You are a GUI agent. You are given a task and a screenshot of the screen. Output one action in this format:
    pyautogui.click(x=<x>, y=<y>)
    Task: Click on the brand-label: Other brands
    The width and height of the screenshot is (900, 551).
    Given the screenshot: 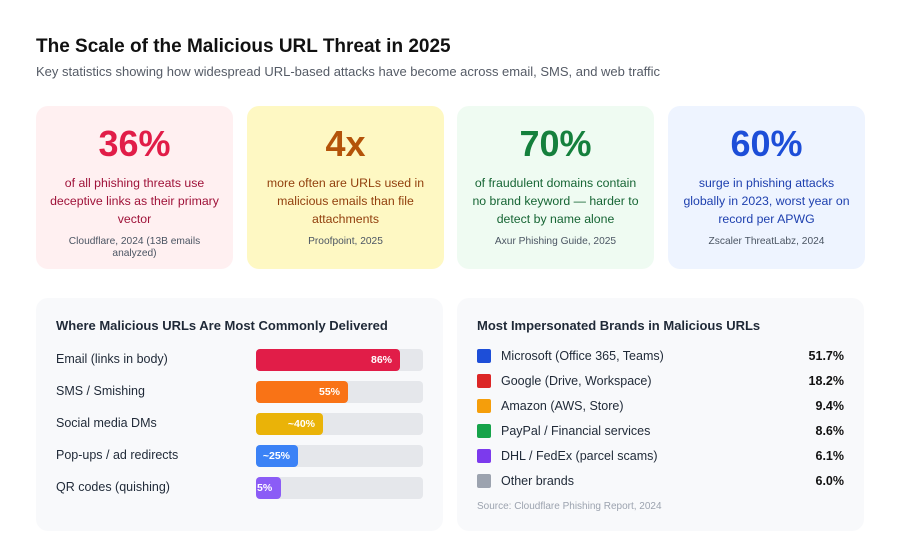 What is the action you would take?
    pyautogui.click(x=537, y=481)
    